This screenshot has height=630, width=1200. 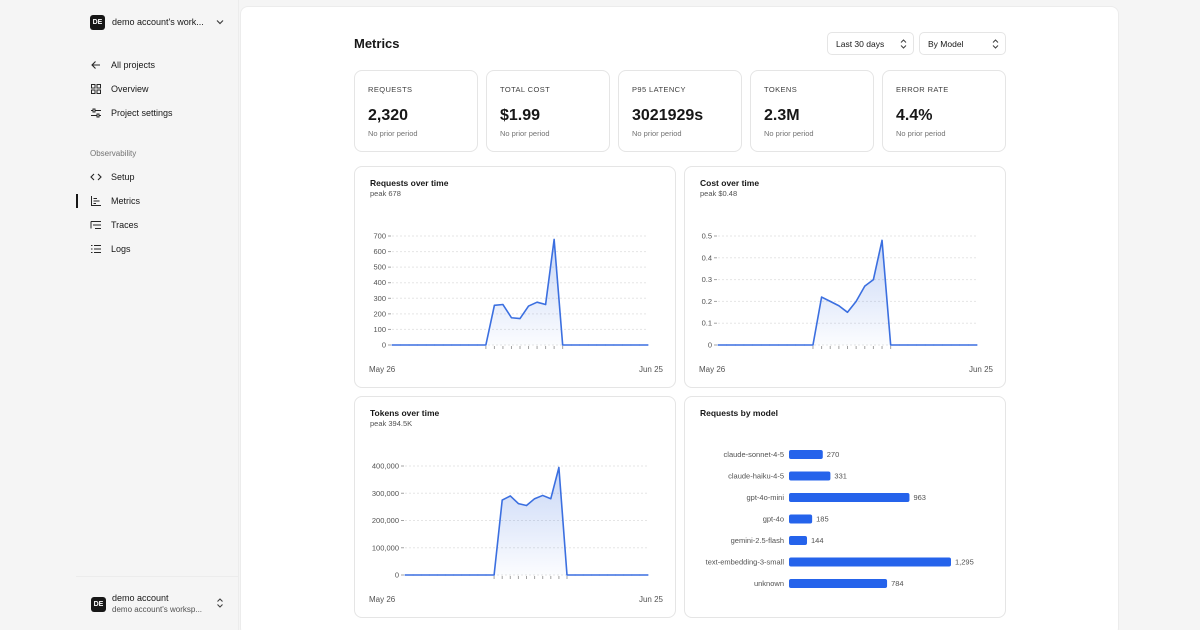 What do you see at coordinates (379, 298) in the screenshot?
I see `y-tick-label: 300` at bounding box center [379, 298].